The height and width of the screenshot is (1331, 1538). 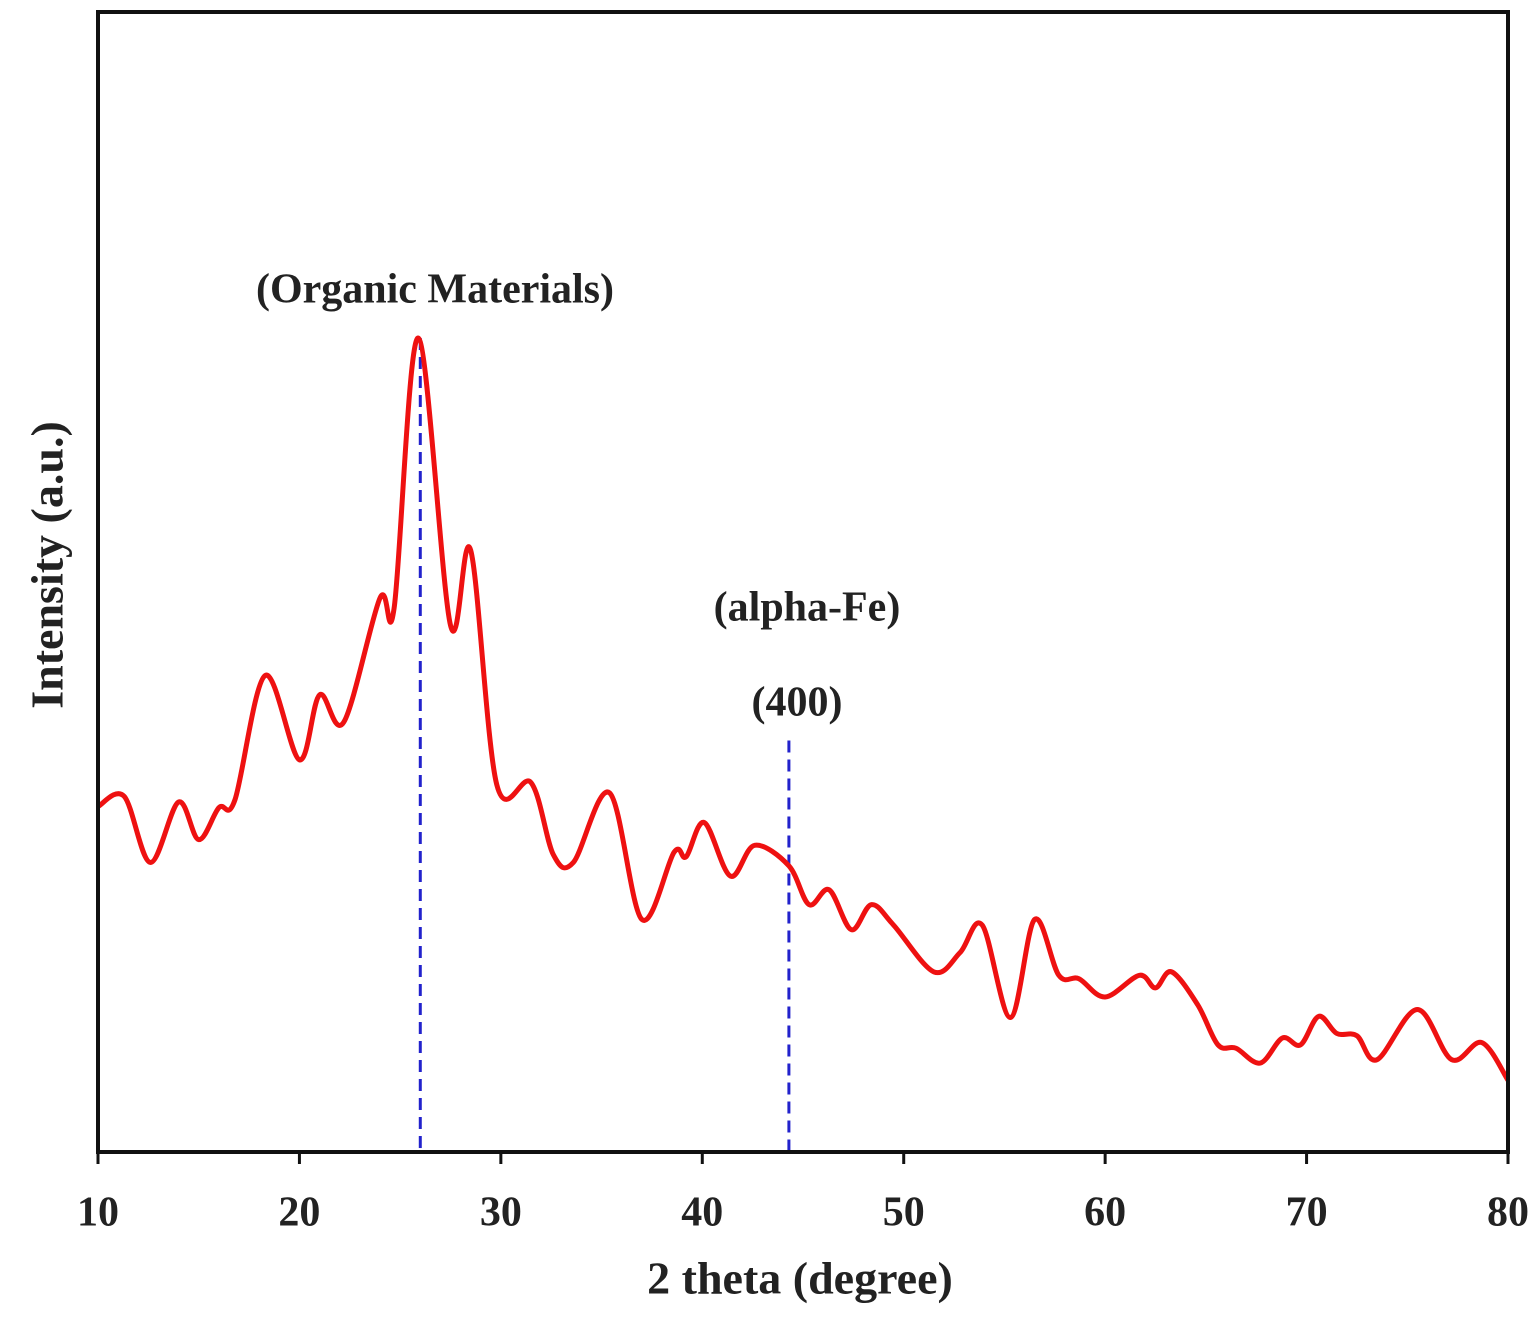 What do you see at coordinates (435, 290) in the screenshot?
I see `annotation: (Organic Materials)` at bounding box center [435, 290].